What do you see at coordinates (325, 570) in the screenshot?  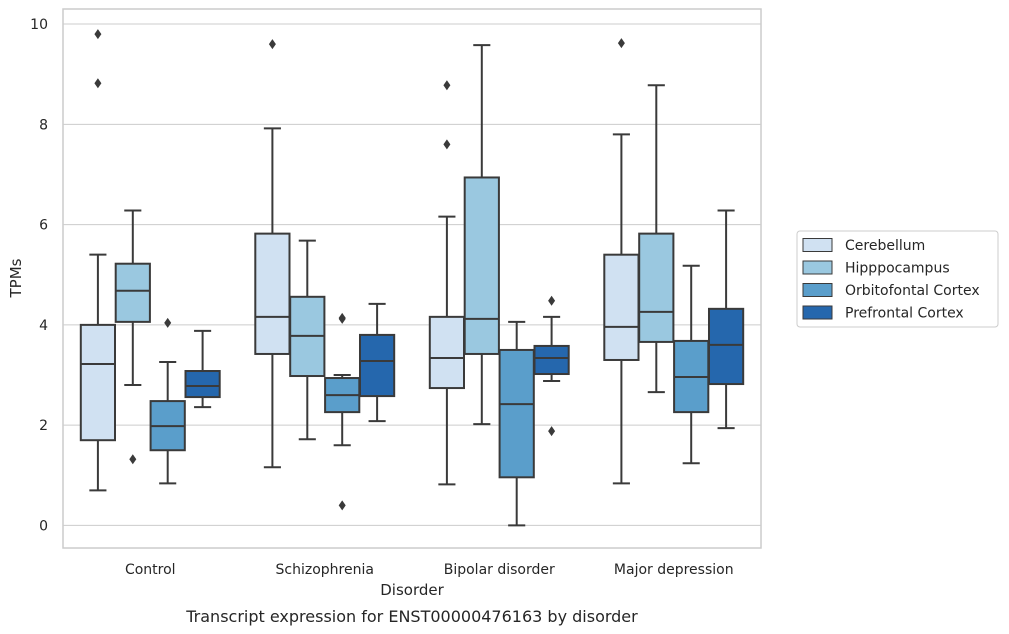 I see `x-tick-label: Schizophrenia` at bounding box center [325, 570].